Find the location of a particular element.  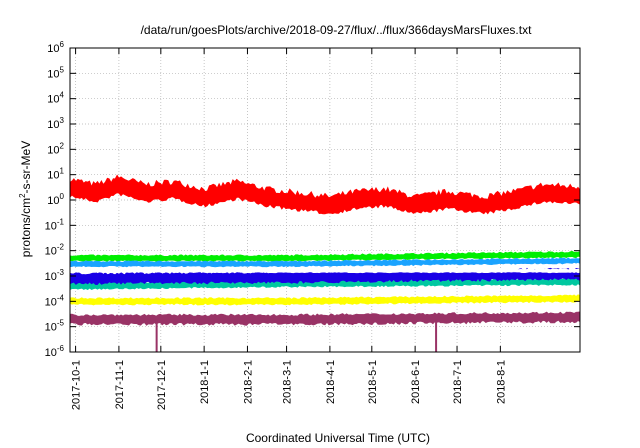

x-tick-label: 2017-12-1 is located at coordinates (162, 385).